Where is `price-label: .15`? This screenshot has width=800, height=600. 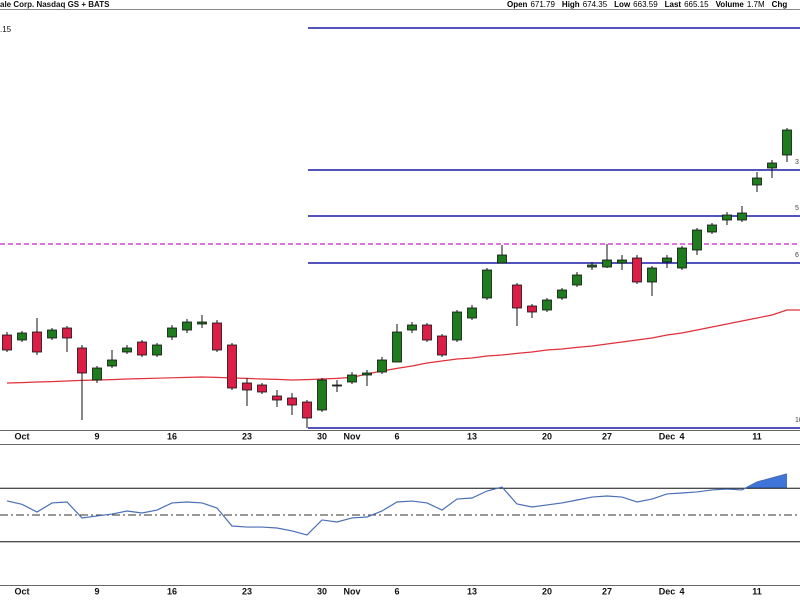
price-label: .15 is located at coordinates (6, 29).